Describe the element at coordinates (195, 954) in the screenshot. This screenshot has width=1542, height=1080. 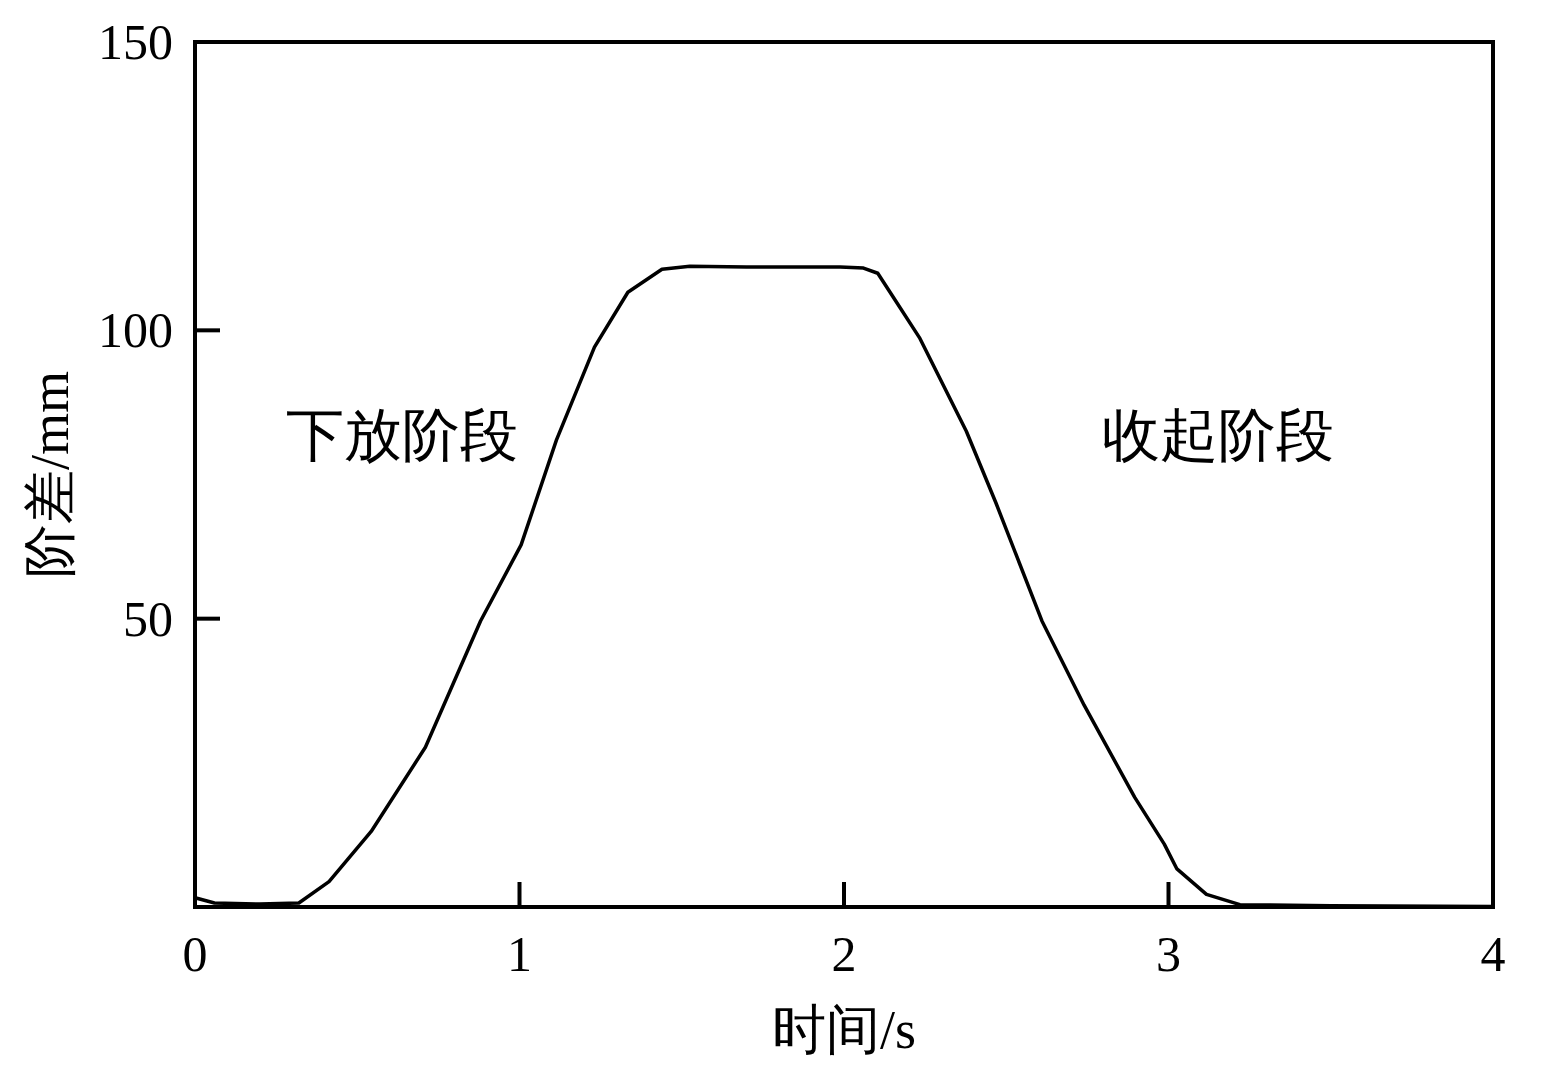
I see `x-tick-label: 0` at that location.